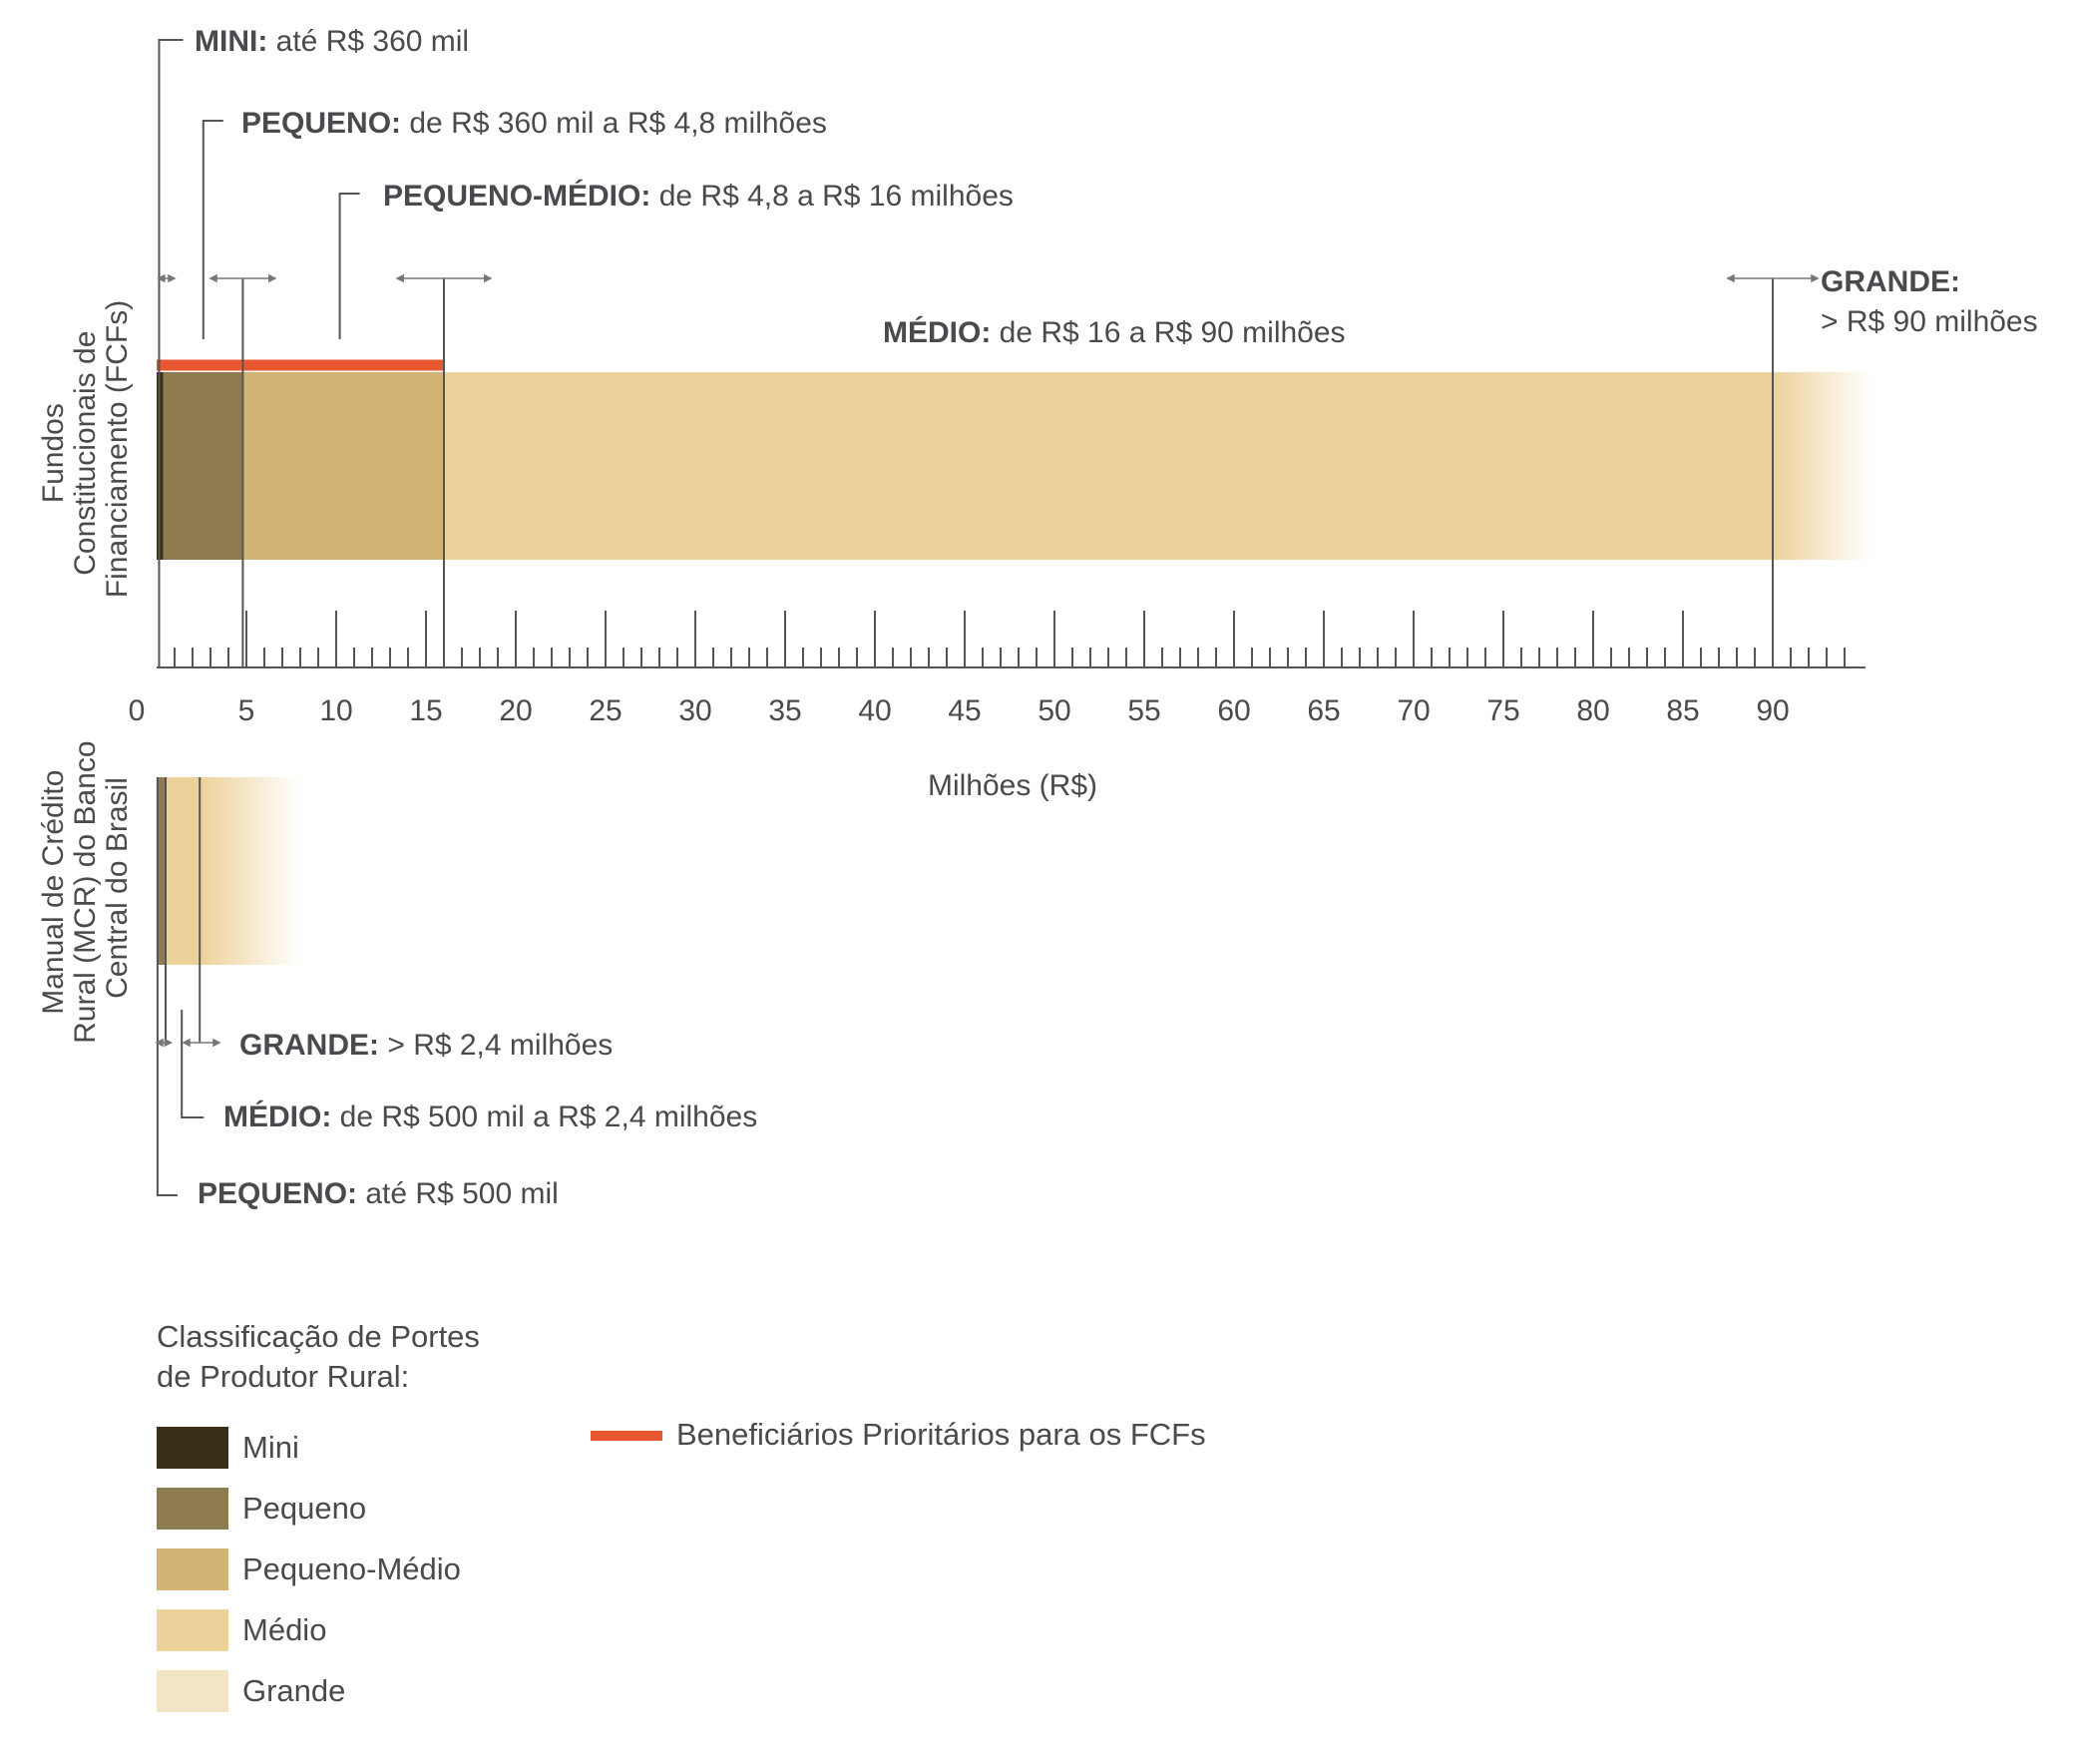  I want to click on legend-title-line: Classificação de Portes, so click(318, 1336).